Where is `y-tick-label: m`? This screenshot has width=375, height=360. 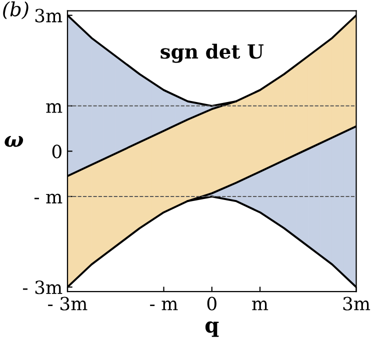 y-tick-label: m is located at coordinates (54, 108).